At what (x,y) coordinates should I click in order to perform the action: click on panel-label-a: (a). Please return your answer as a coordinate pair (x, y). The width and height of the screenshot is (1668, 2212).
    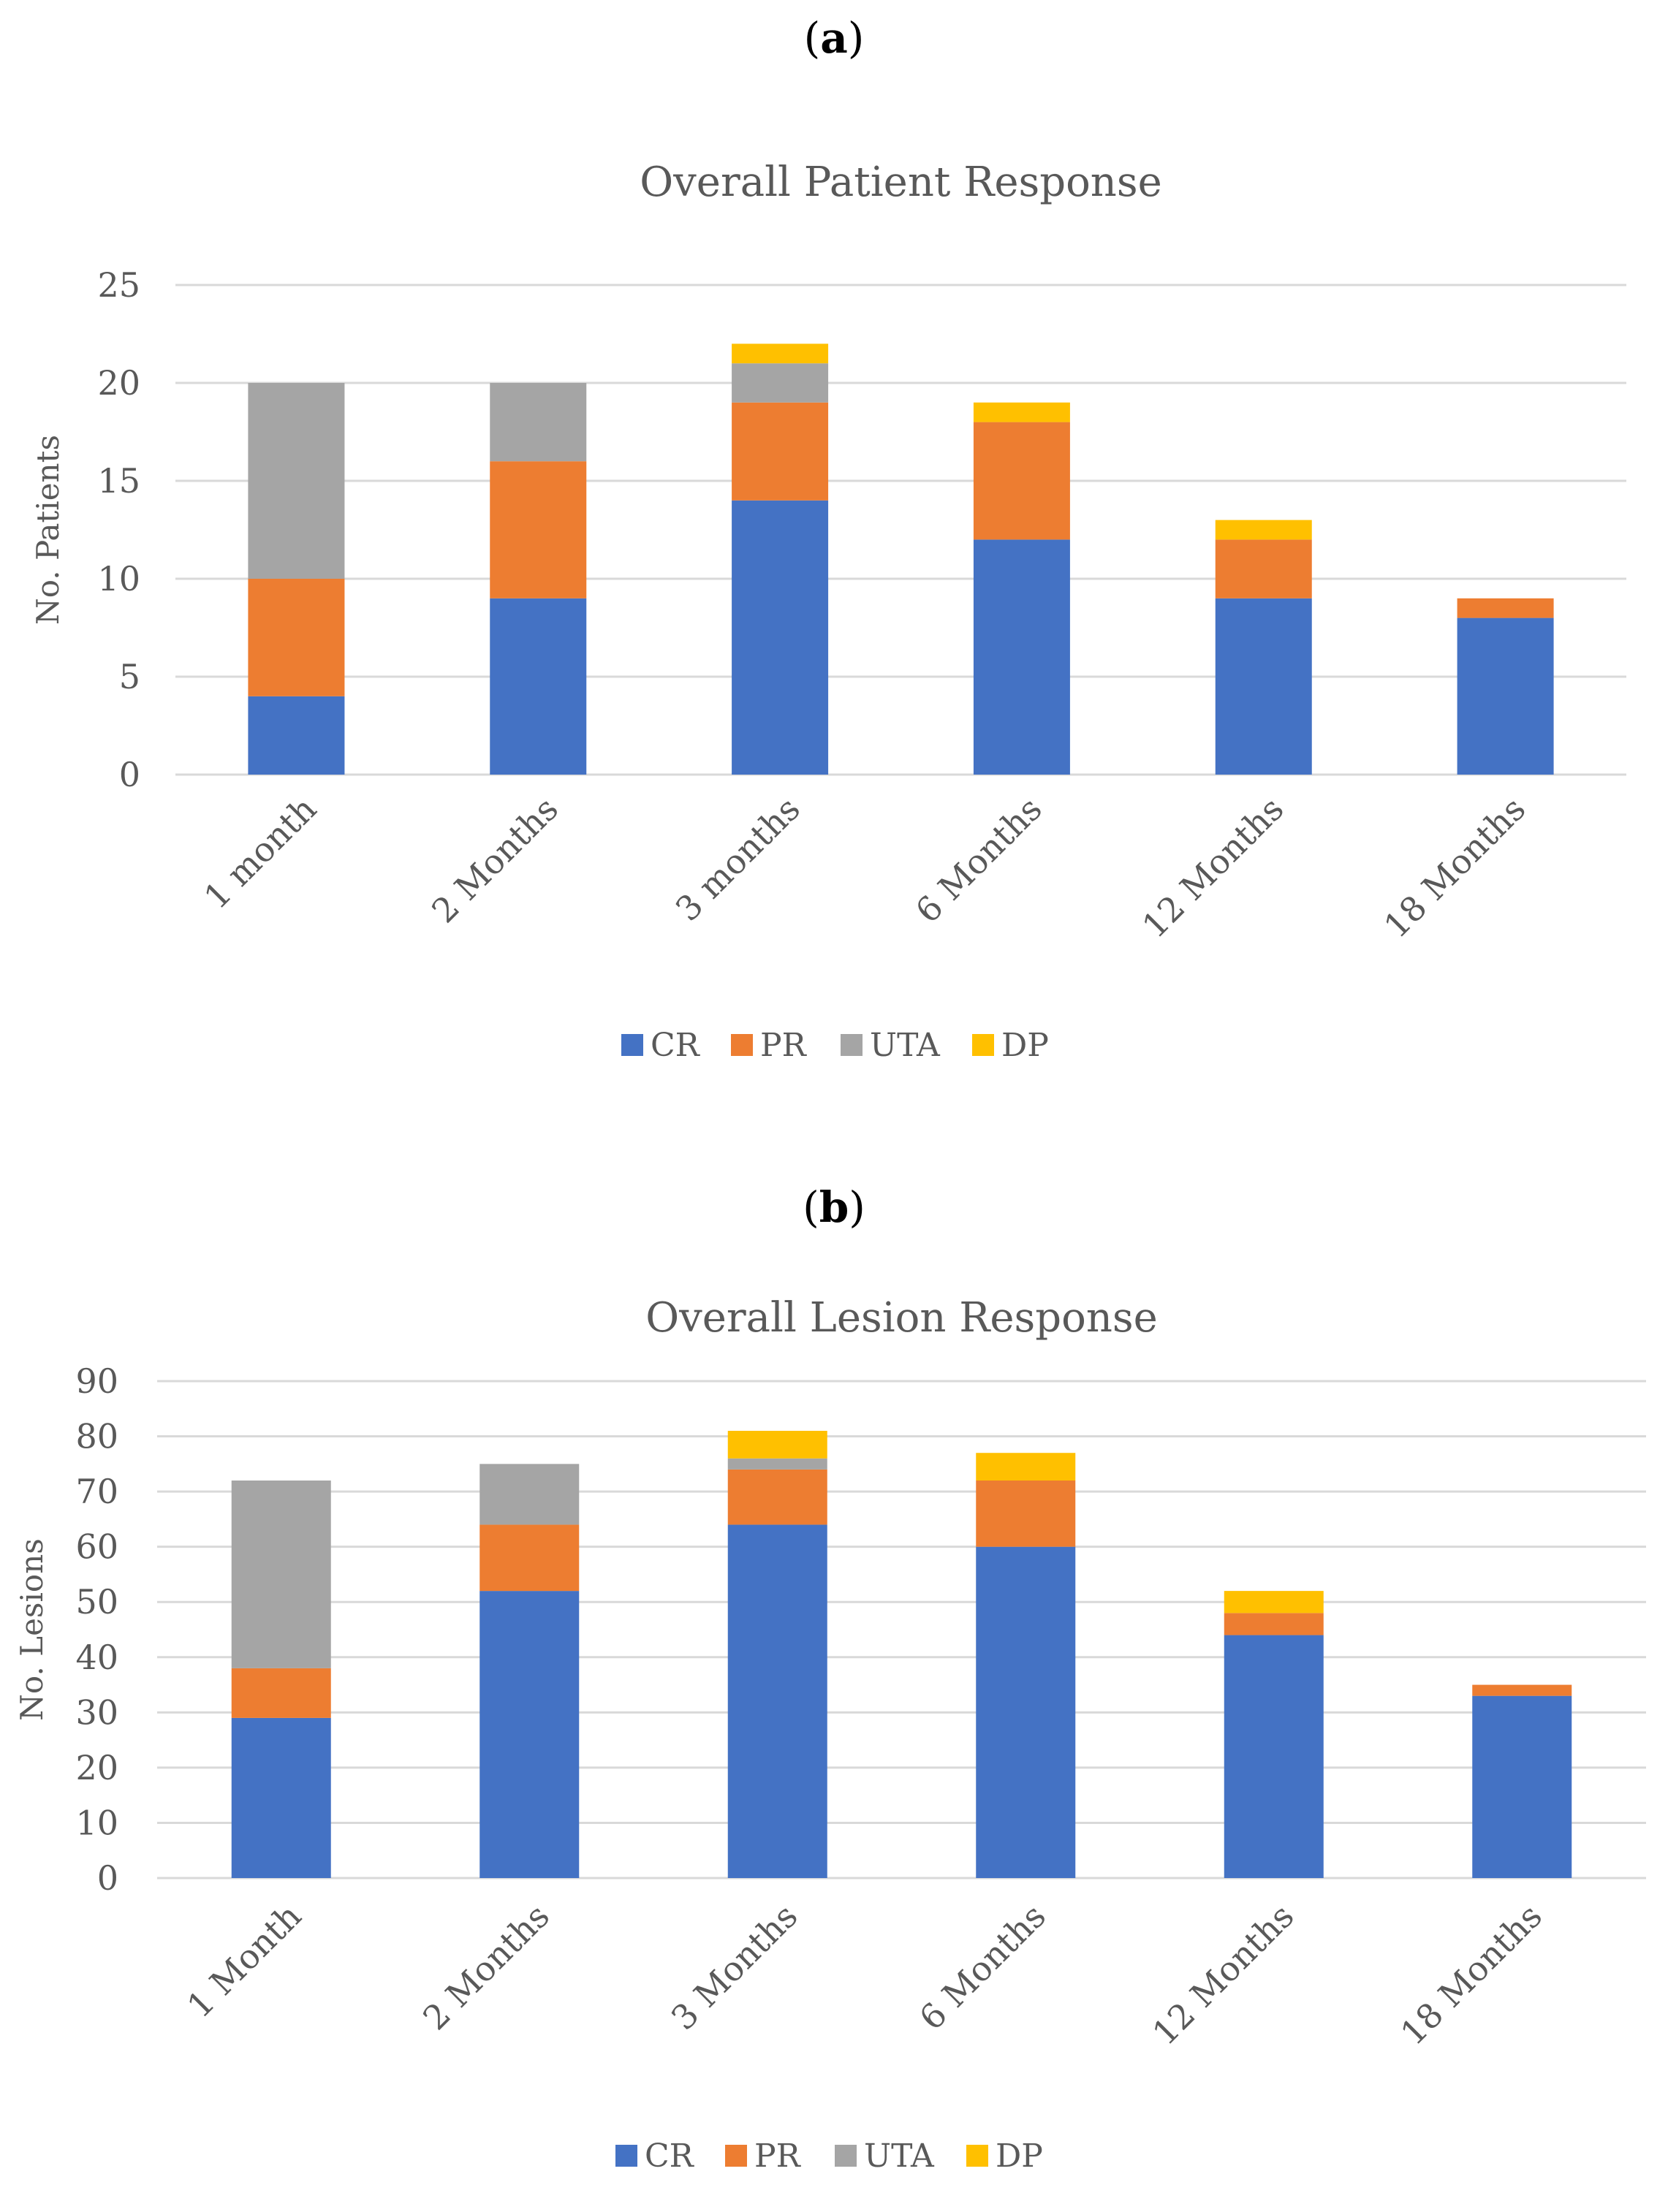
    Looking at the image, I should click on (834, 38).